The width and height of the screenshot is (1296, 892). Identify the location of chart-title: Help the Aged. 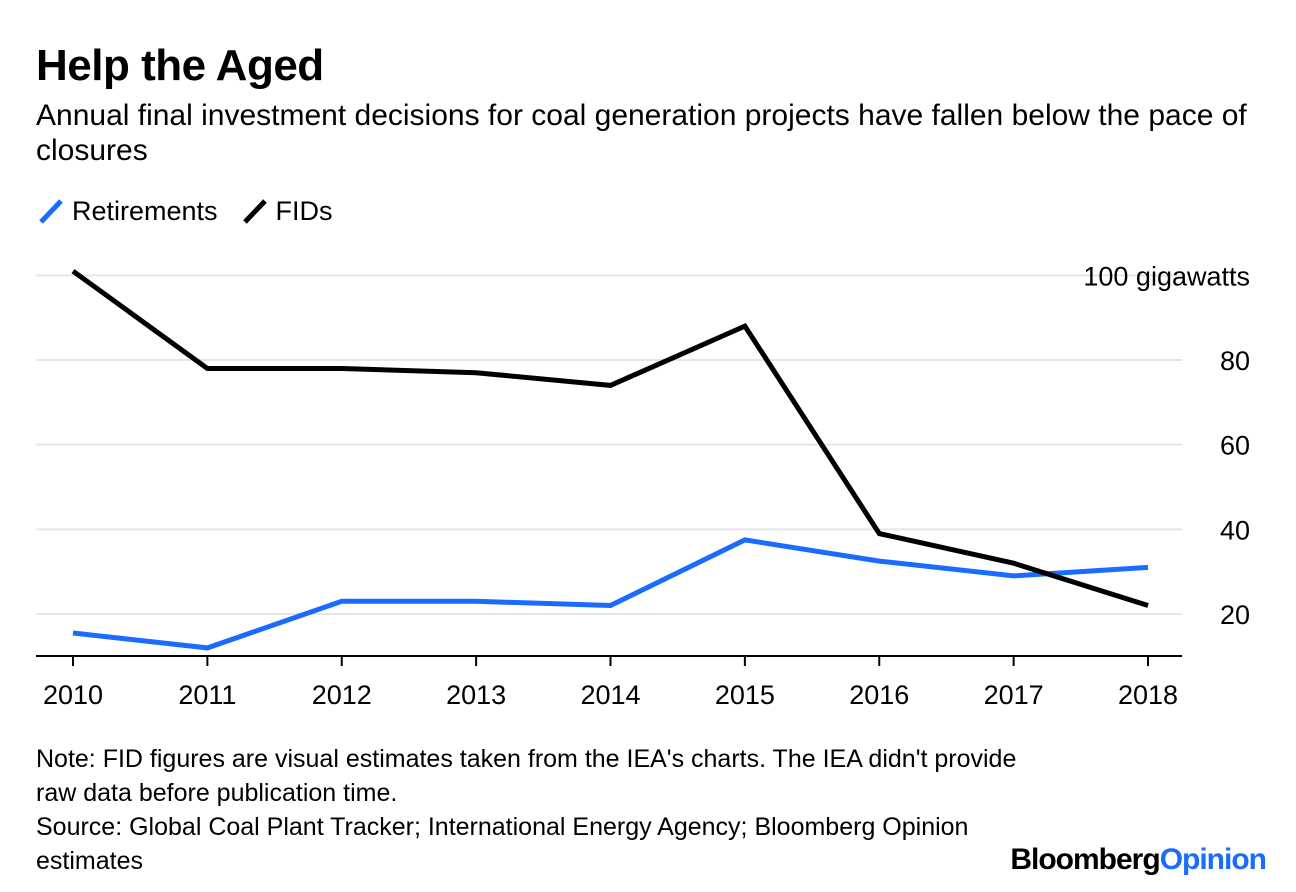
(180, 65).